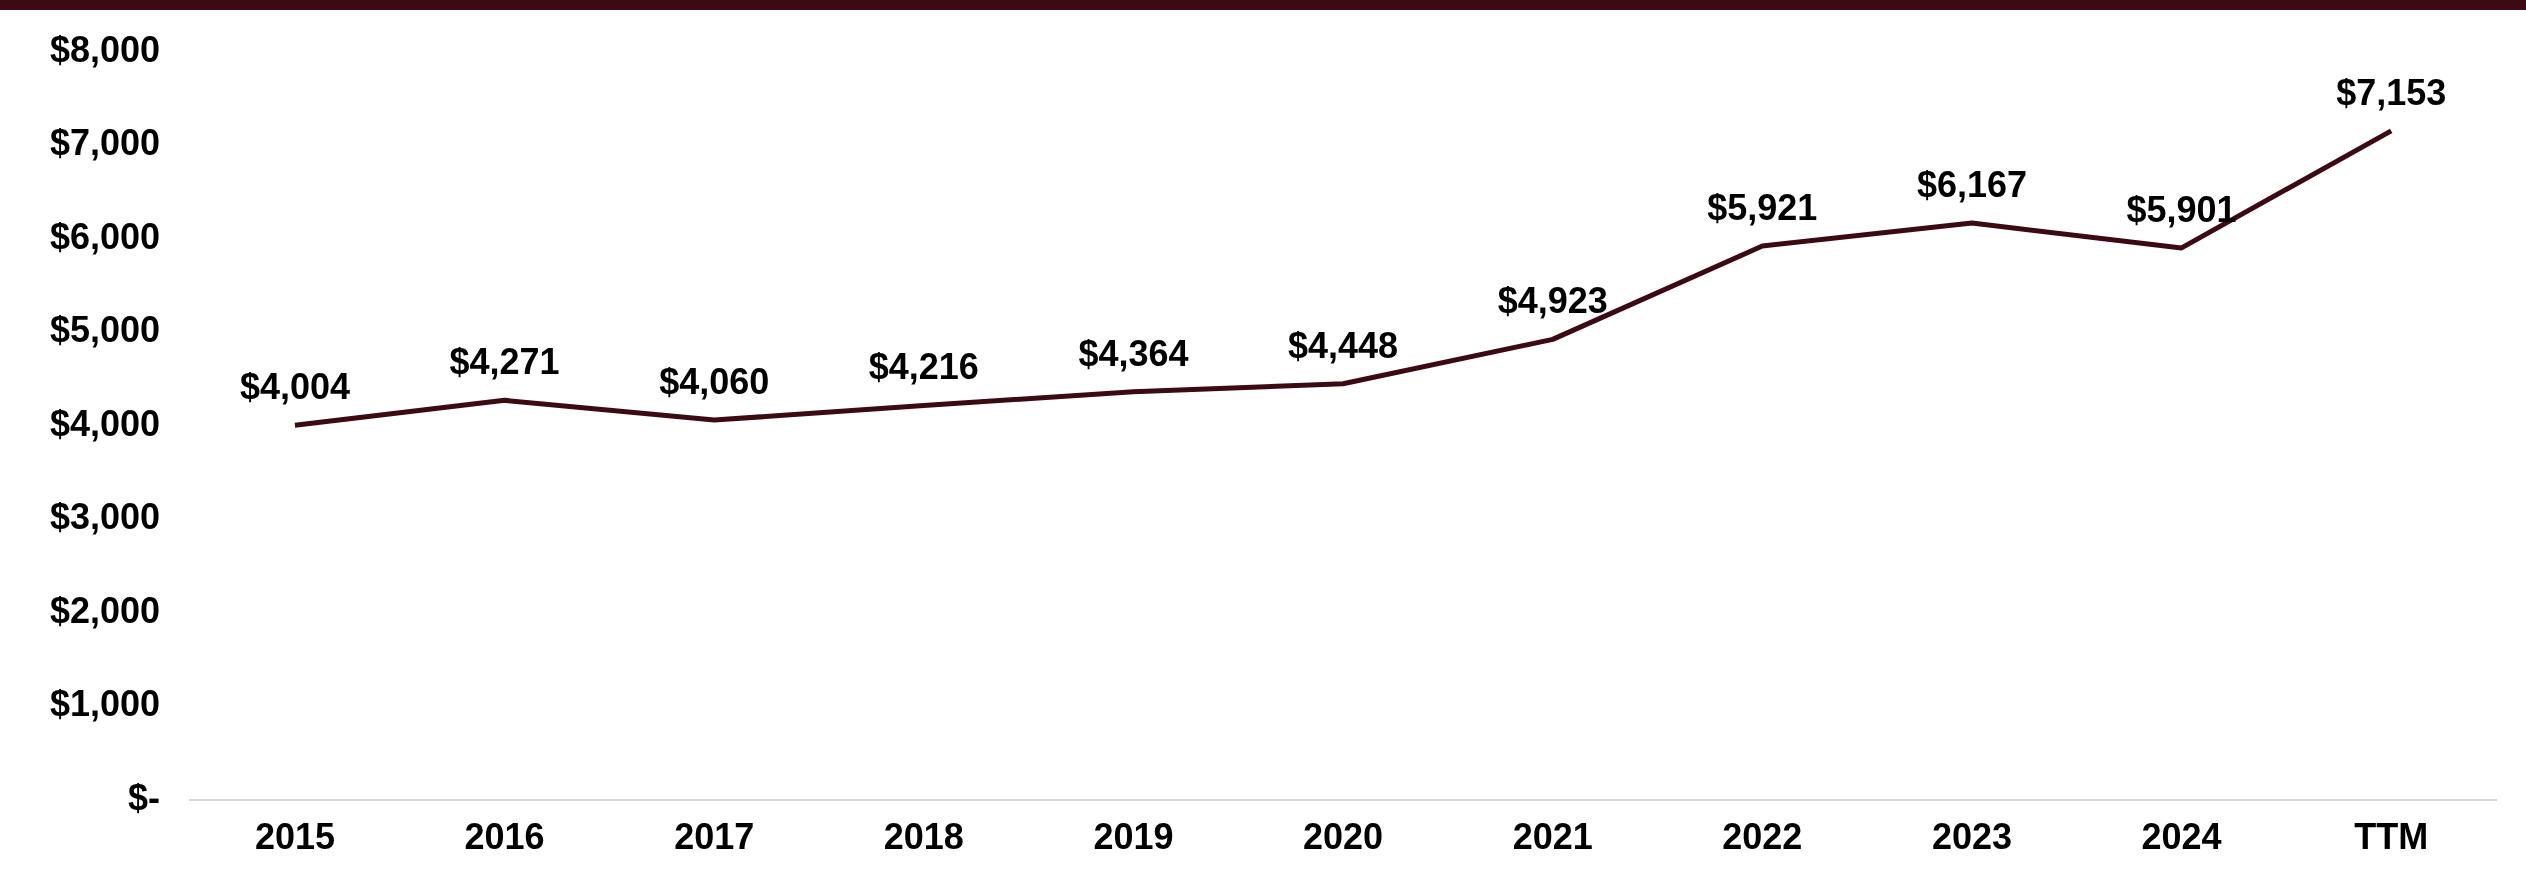 The width and height of the screenshot is (2526, 889). I want to click on data-label: $7,153, so click(2391, 92).